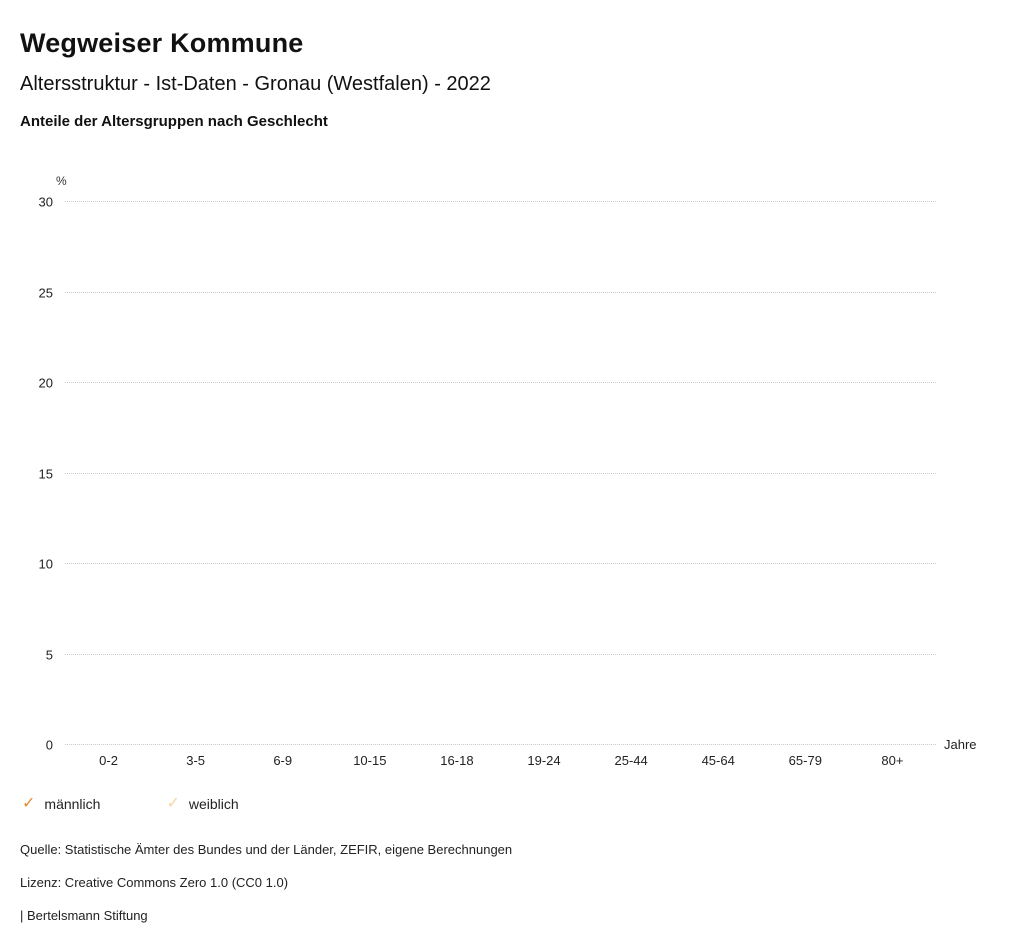  What do you see at coordinates (61, 181) in the screenshot?
I see `y-axis-unit-label: %` at bounding box center [61, 181].